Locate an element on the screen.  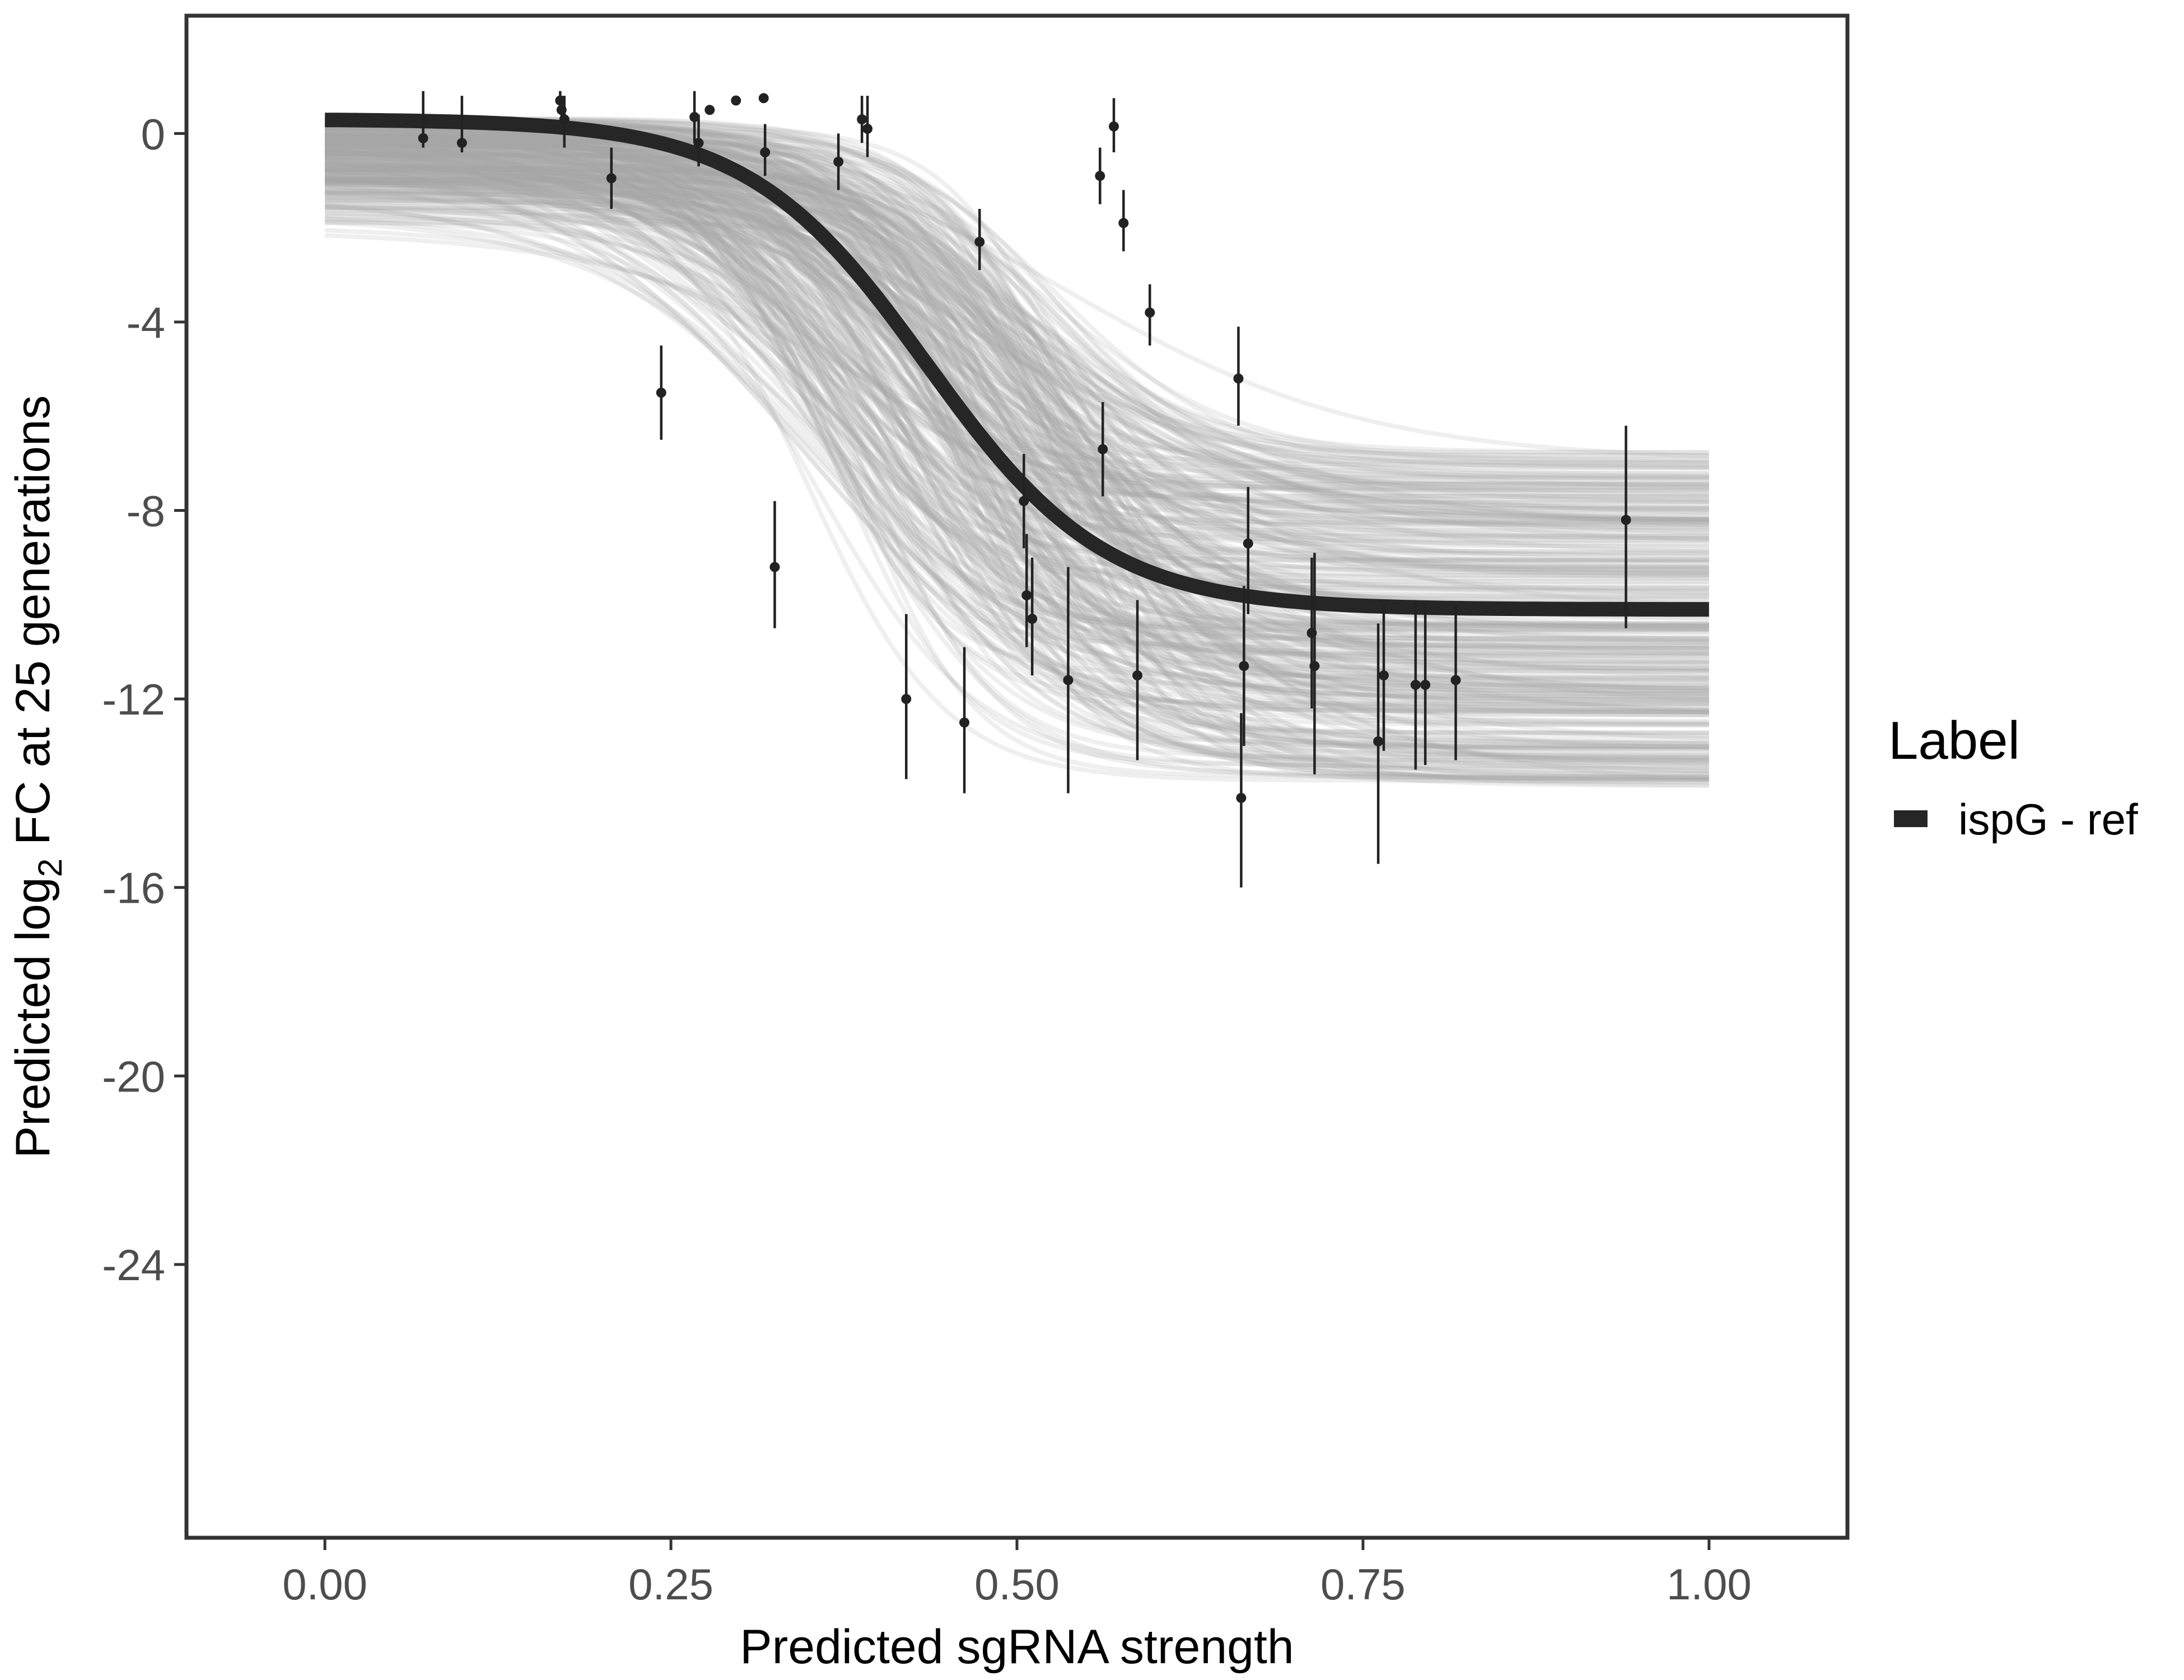
x-tick-label: 0.00 is located at coordinates (325, 1585).